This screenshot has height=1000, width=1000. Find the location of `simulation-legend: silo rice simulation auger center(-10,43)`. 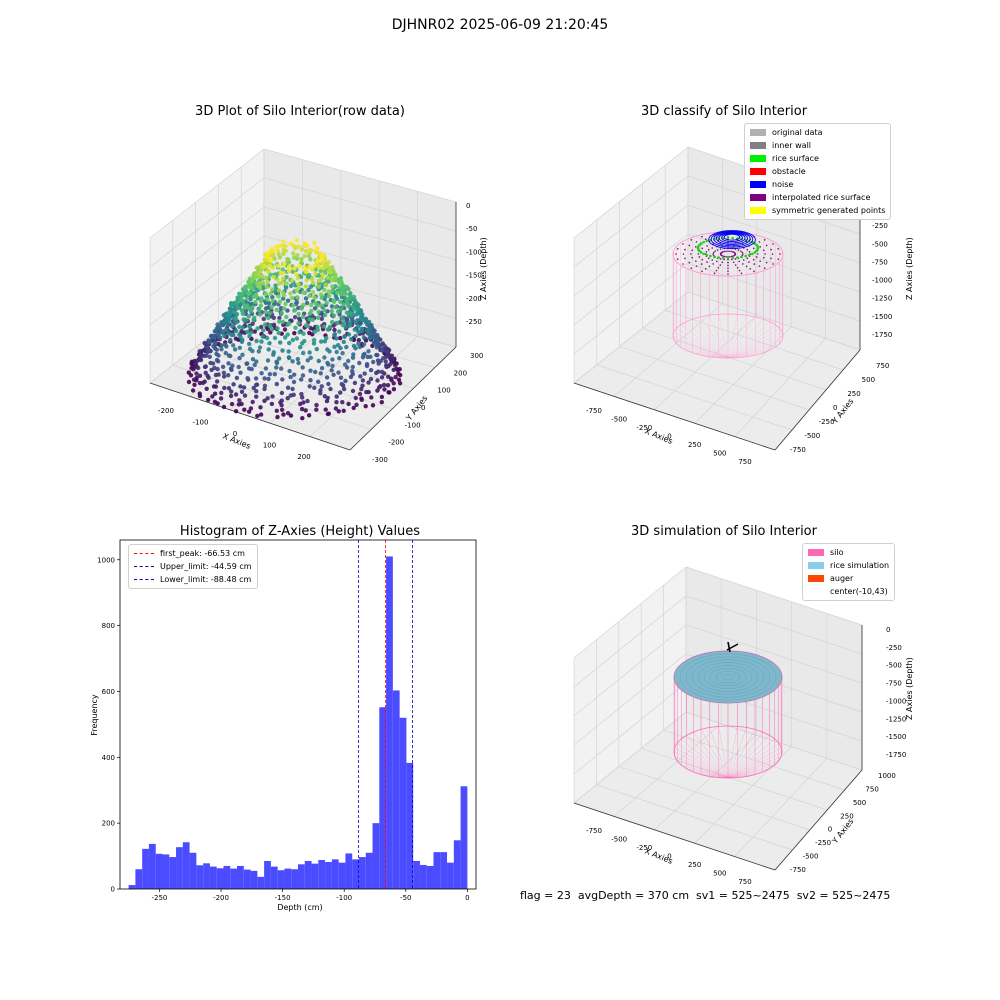

simulation-legend: silo rice simulation auger center(-10,43) is located at coordinates (849, 572).